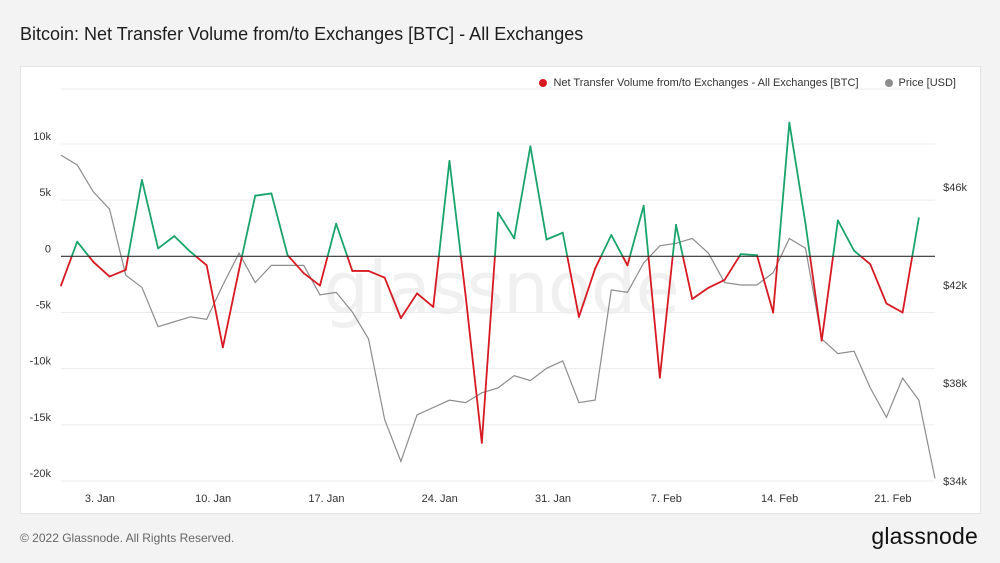  Describe the element at coordinates (42, 137) in the screenshot. I see `y-left-tick-label: 10k` at that location.